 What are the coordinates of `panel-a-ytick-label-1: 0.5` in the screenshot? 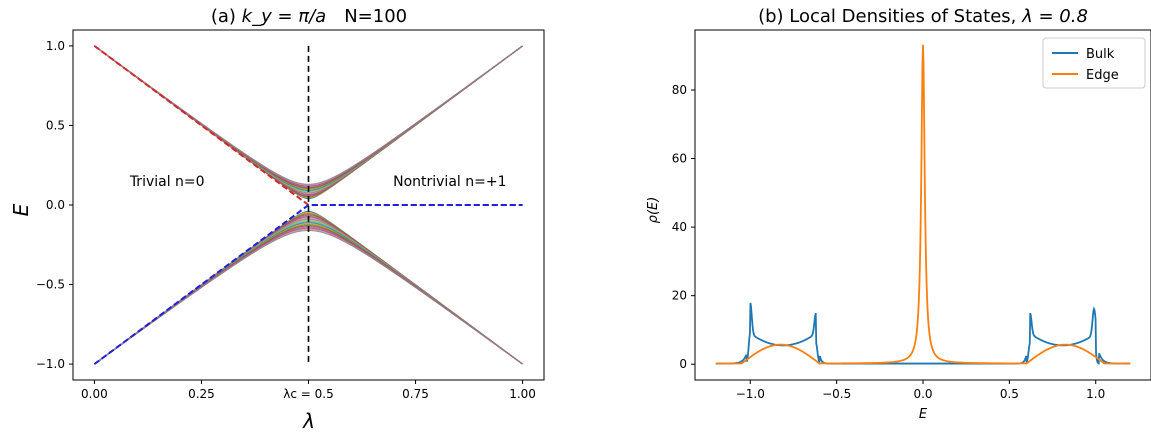 It's located at (55, 125).